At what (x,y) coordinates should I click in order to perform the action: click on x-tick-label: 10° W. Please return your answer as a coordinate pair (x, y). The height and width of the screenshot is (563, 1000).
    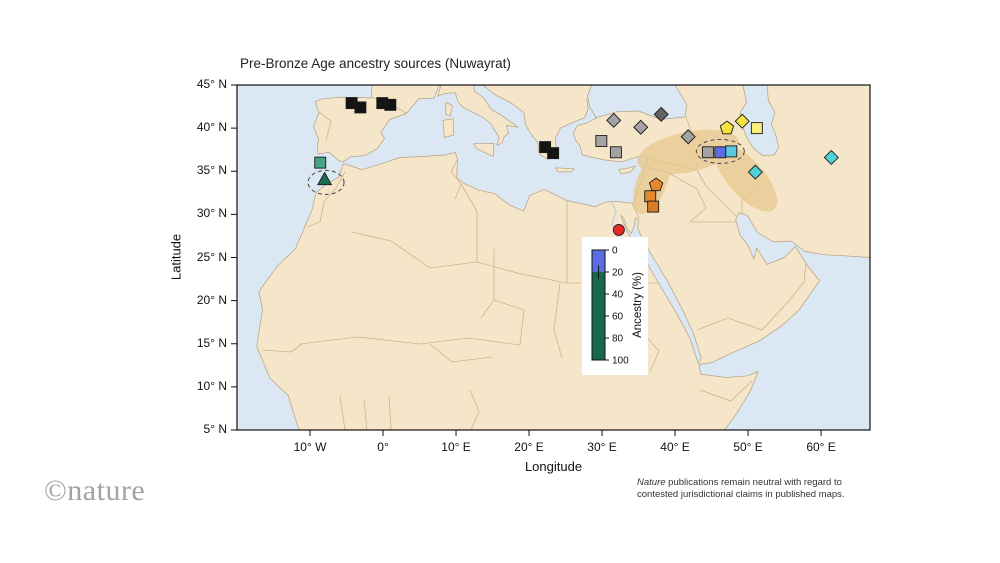
    Looking at the image, I should click on (310, 447).